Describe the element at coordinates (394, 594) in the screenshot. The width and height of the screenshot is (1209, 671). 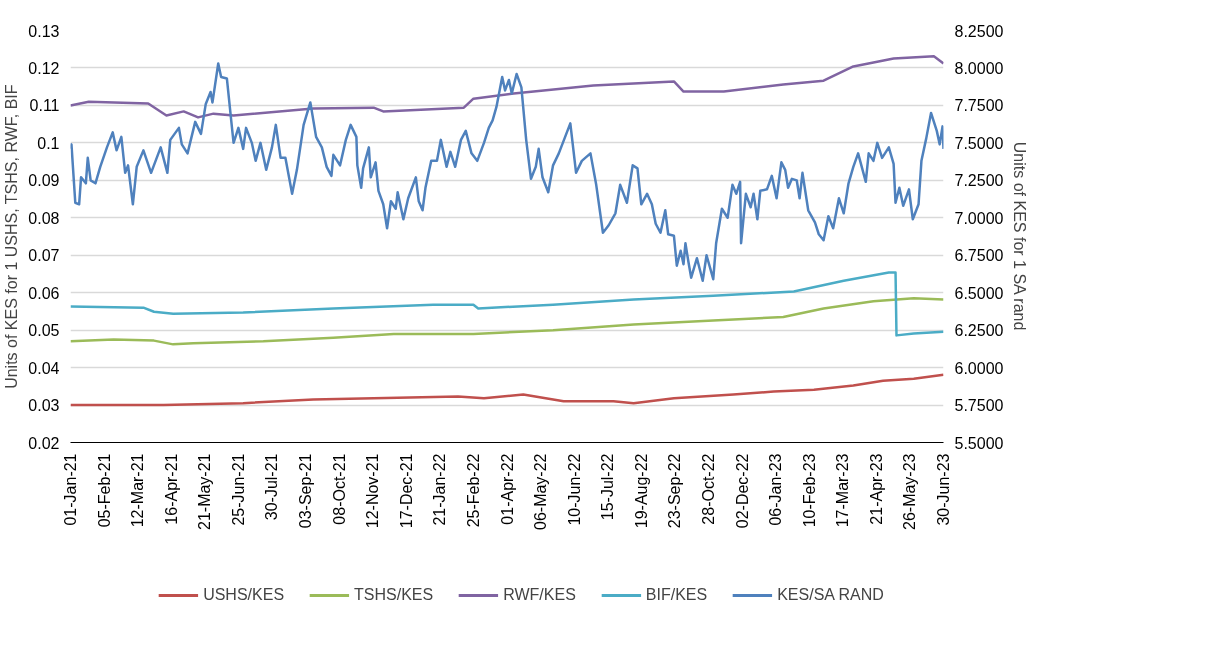
I see `legend-label: TSHS/KES` at that location.